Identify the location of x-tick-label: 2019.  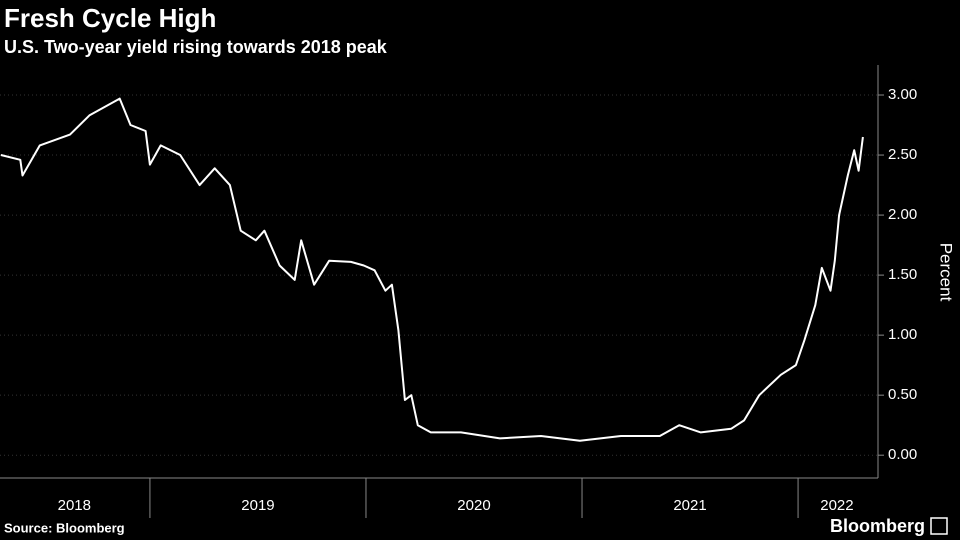
(257, 505).